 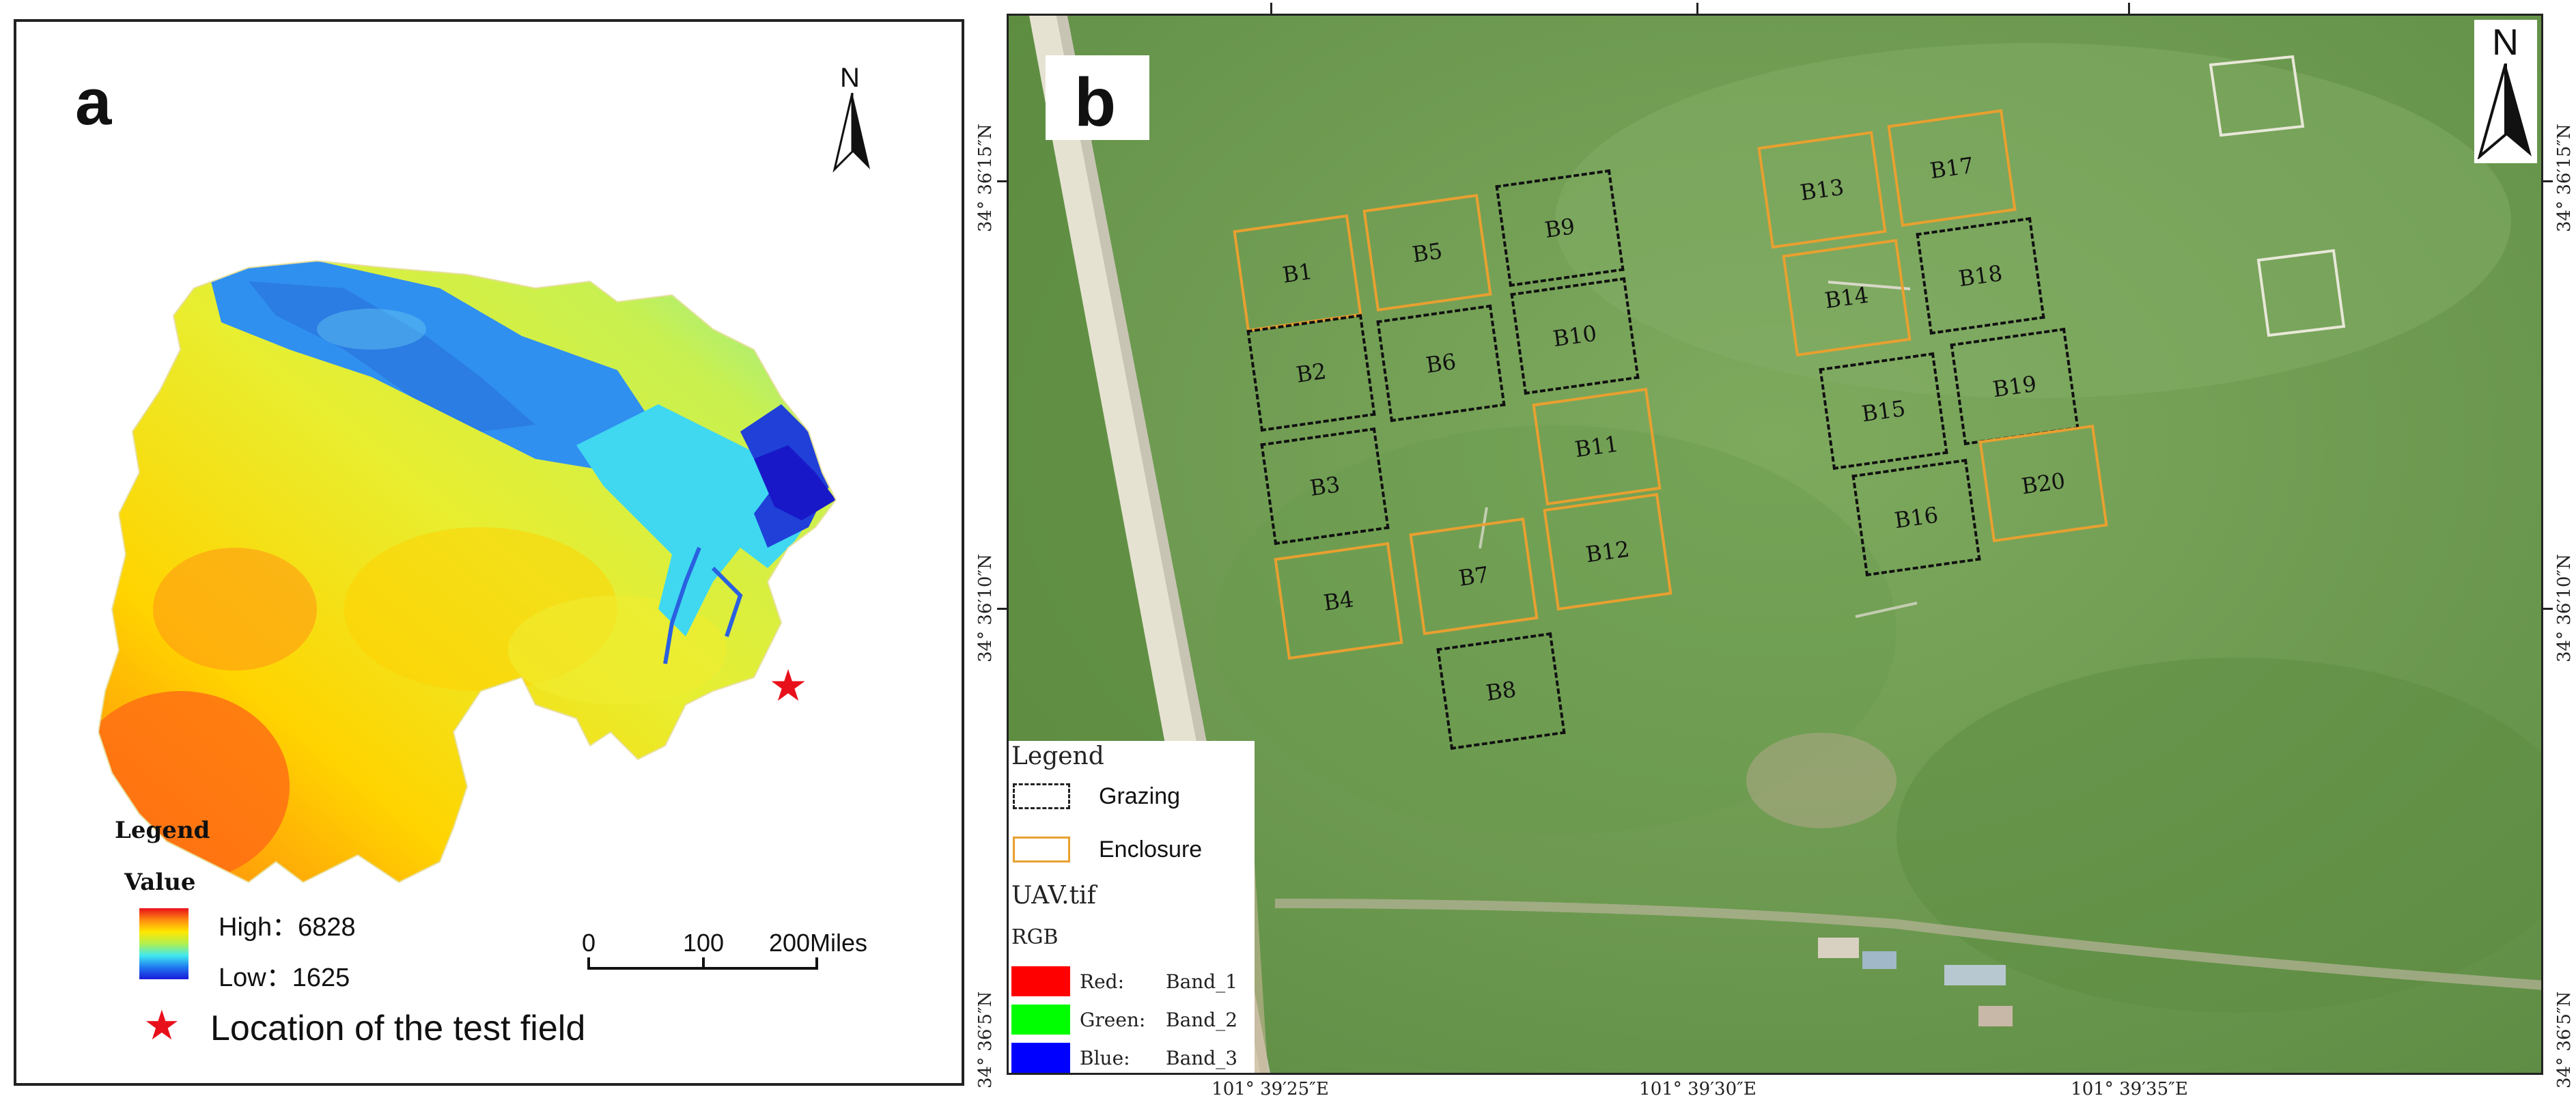 I want to click on plot-b15: B15, so click(x=1883, y=411).